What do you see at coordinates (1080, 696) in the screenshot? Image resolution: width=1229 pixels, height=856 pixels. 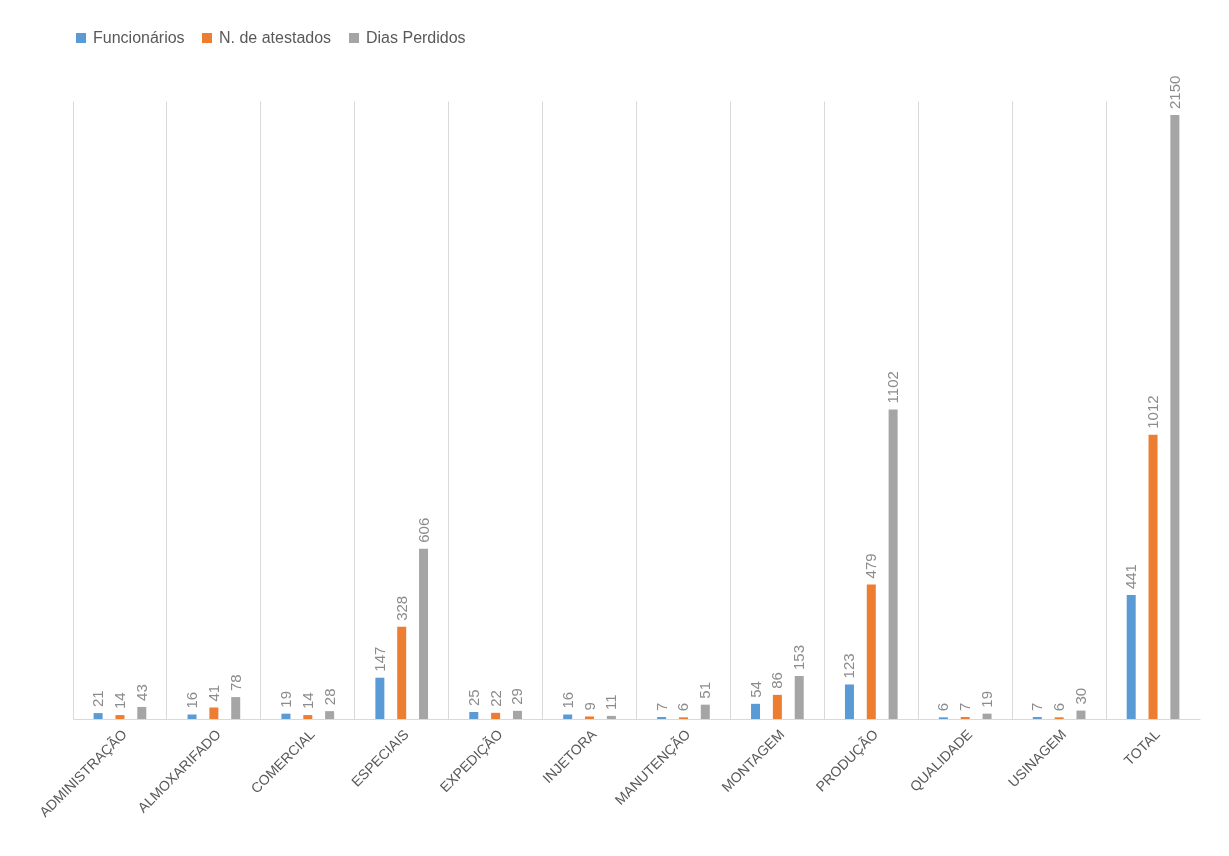 I see `data-label: 30` at bounding box center [1080, 696].